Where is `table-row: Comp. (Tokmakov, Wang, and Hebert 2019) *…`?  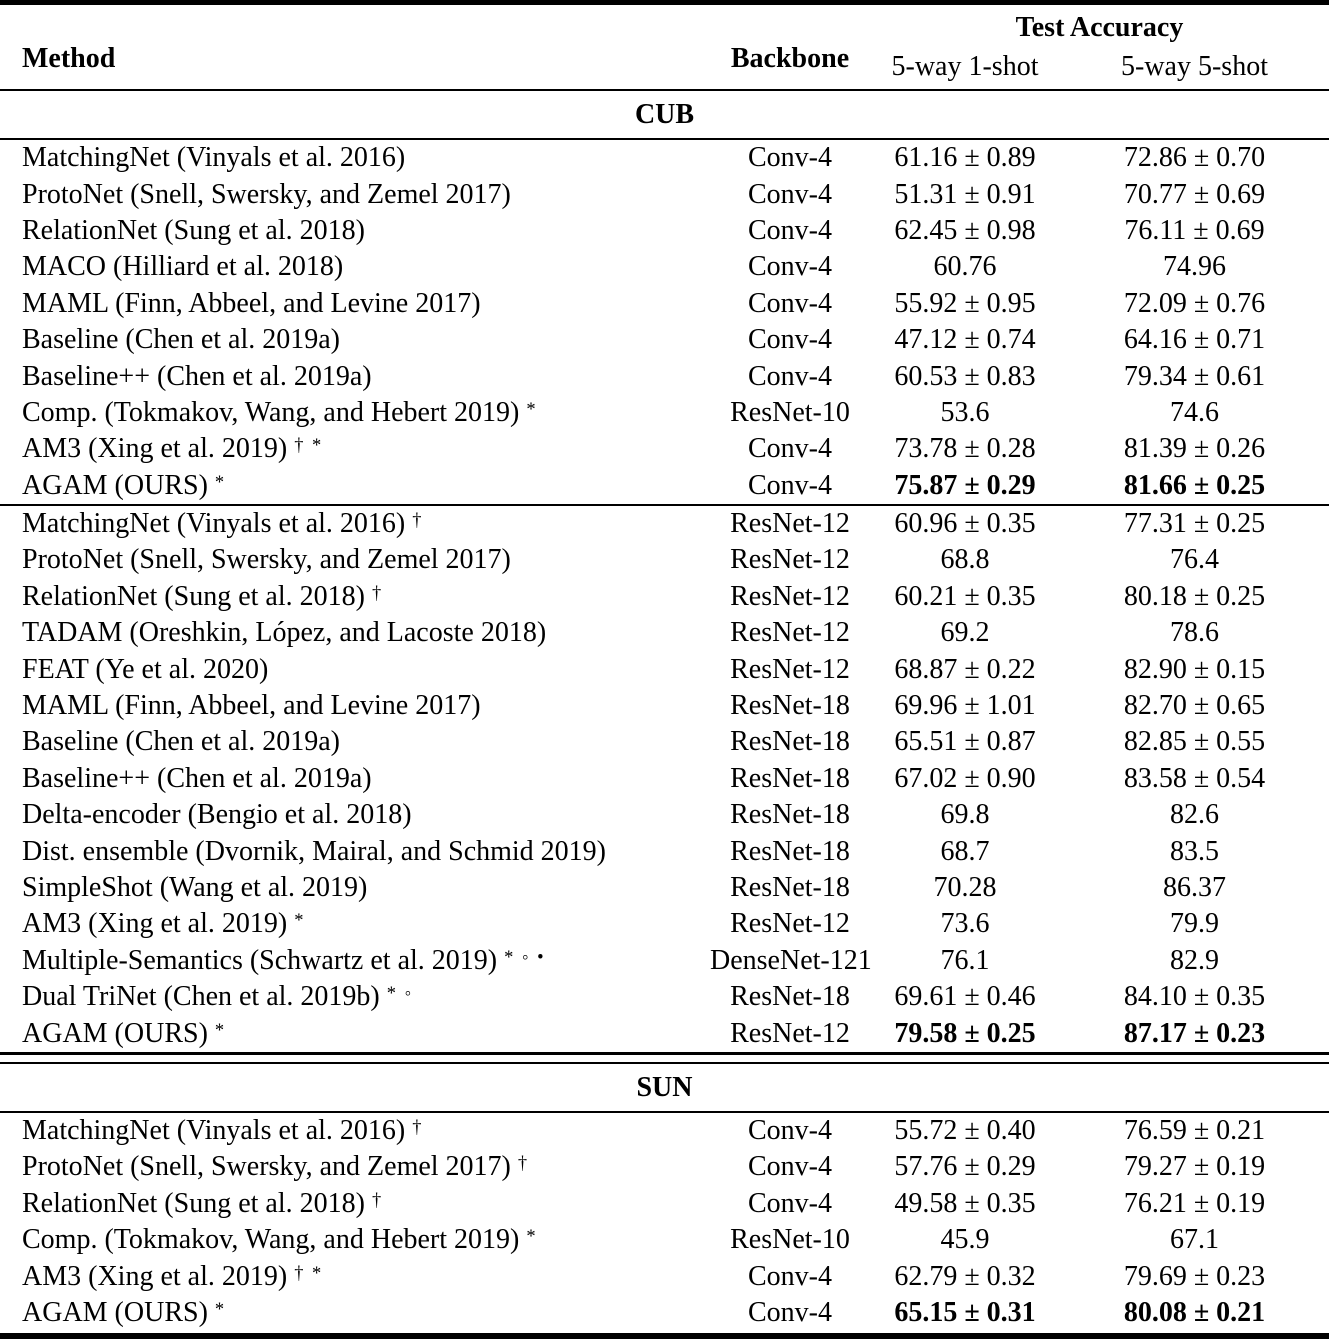 table-row: Comp. (Tokmakov, Wang, and Hebert 2019) *… is located at coordinates (664, 413).